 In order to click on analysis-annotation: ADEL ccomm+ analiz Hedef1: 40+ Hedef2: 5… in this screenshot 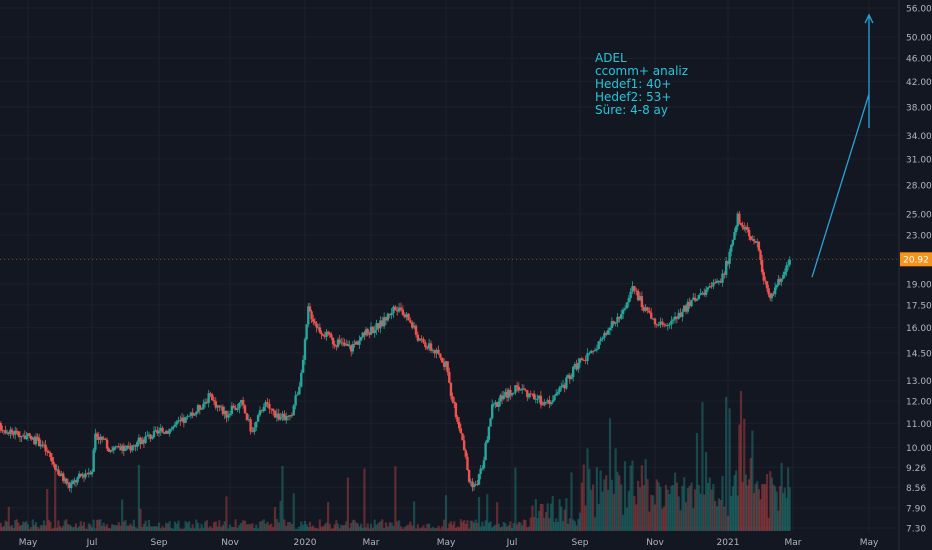, I will do `click(641, 84)`.